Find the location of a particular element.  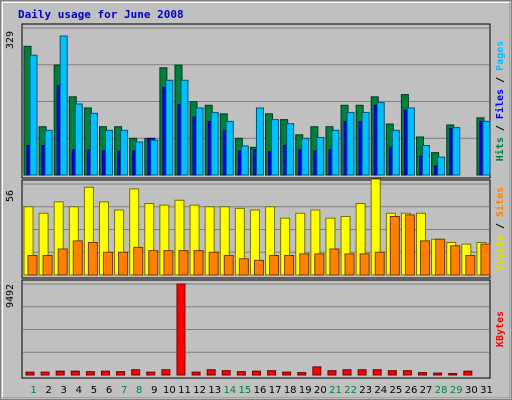

panel-kbytes-max-label: 9492 is located at coordinates (10, 296).